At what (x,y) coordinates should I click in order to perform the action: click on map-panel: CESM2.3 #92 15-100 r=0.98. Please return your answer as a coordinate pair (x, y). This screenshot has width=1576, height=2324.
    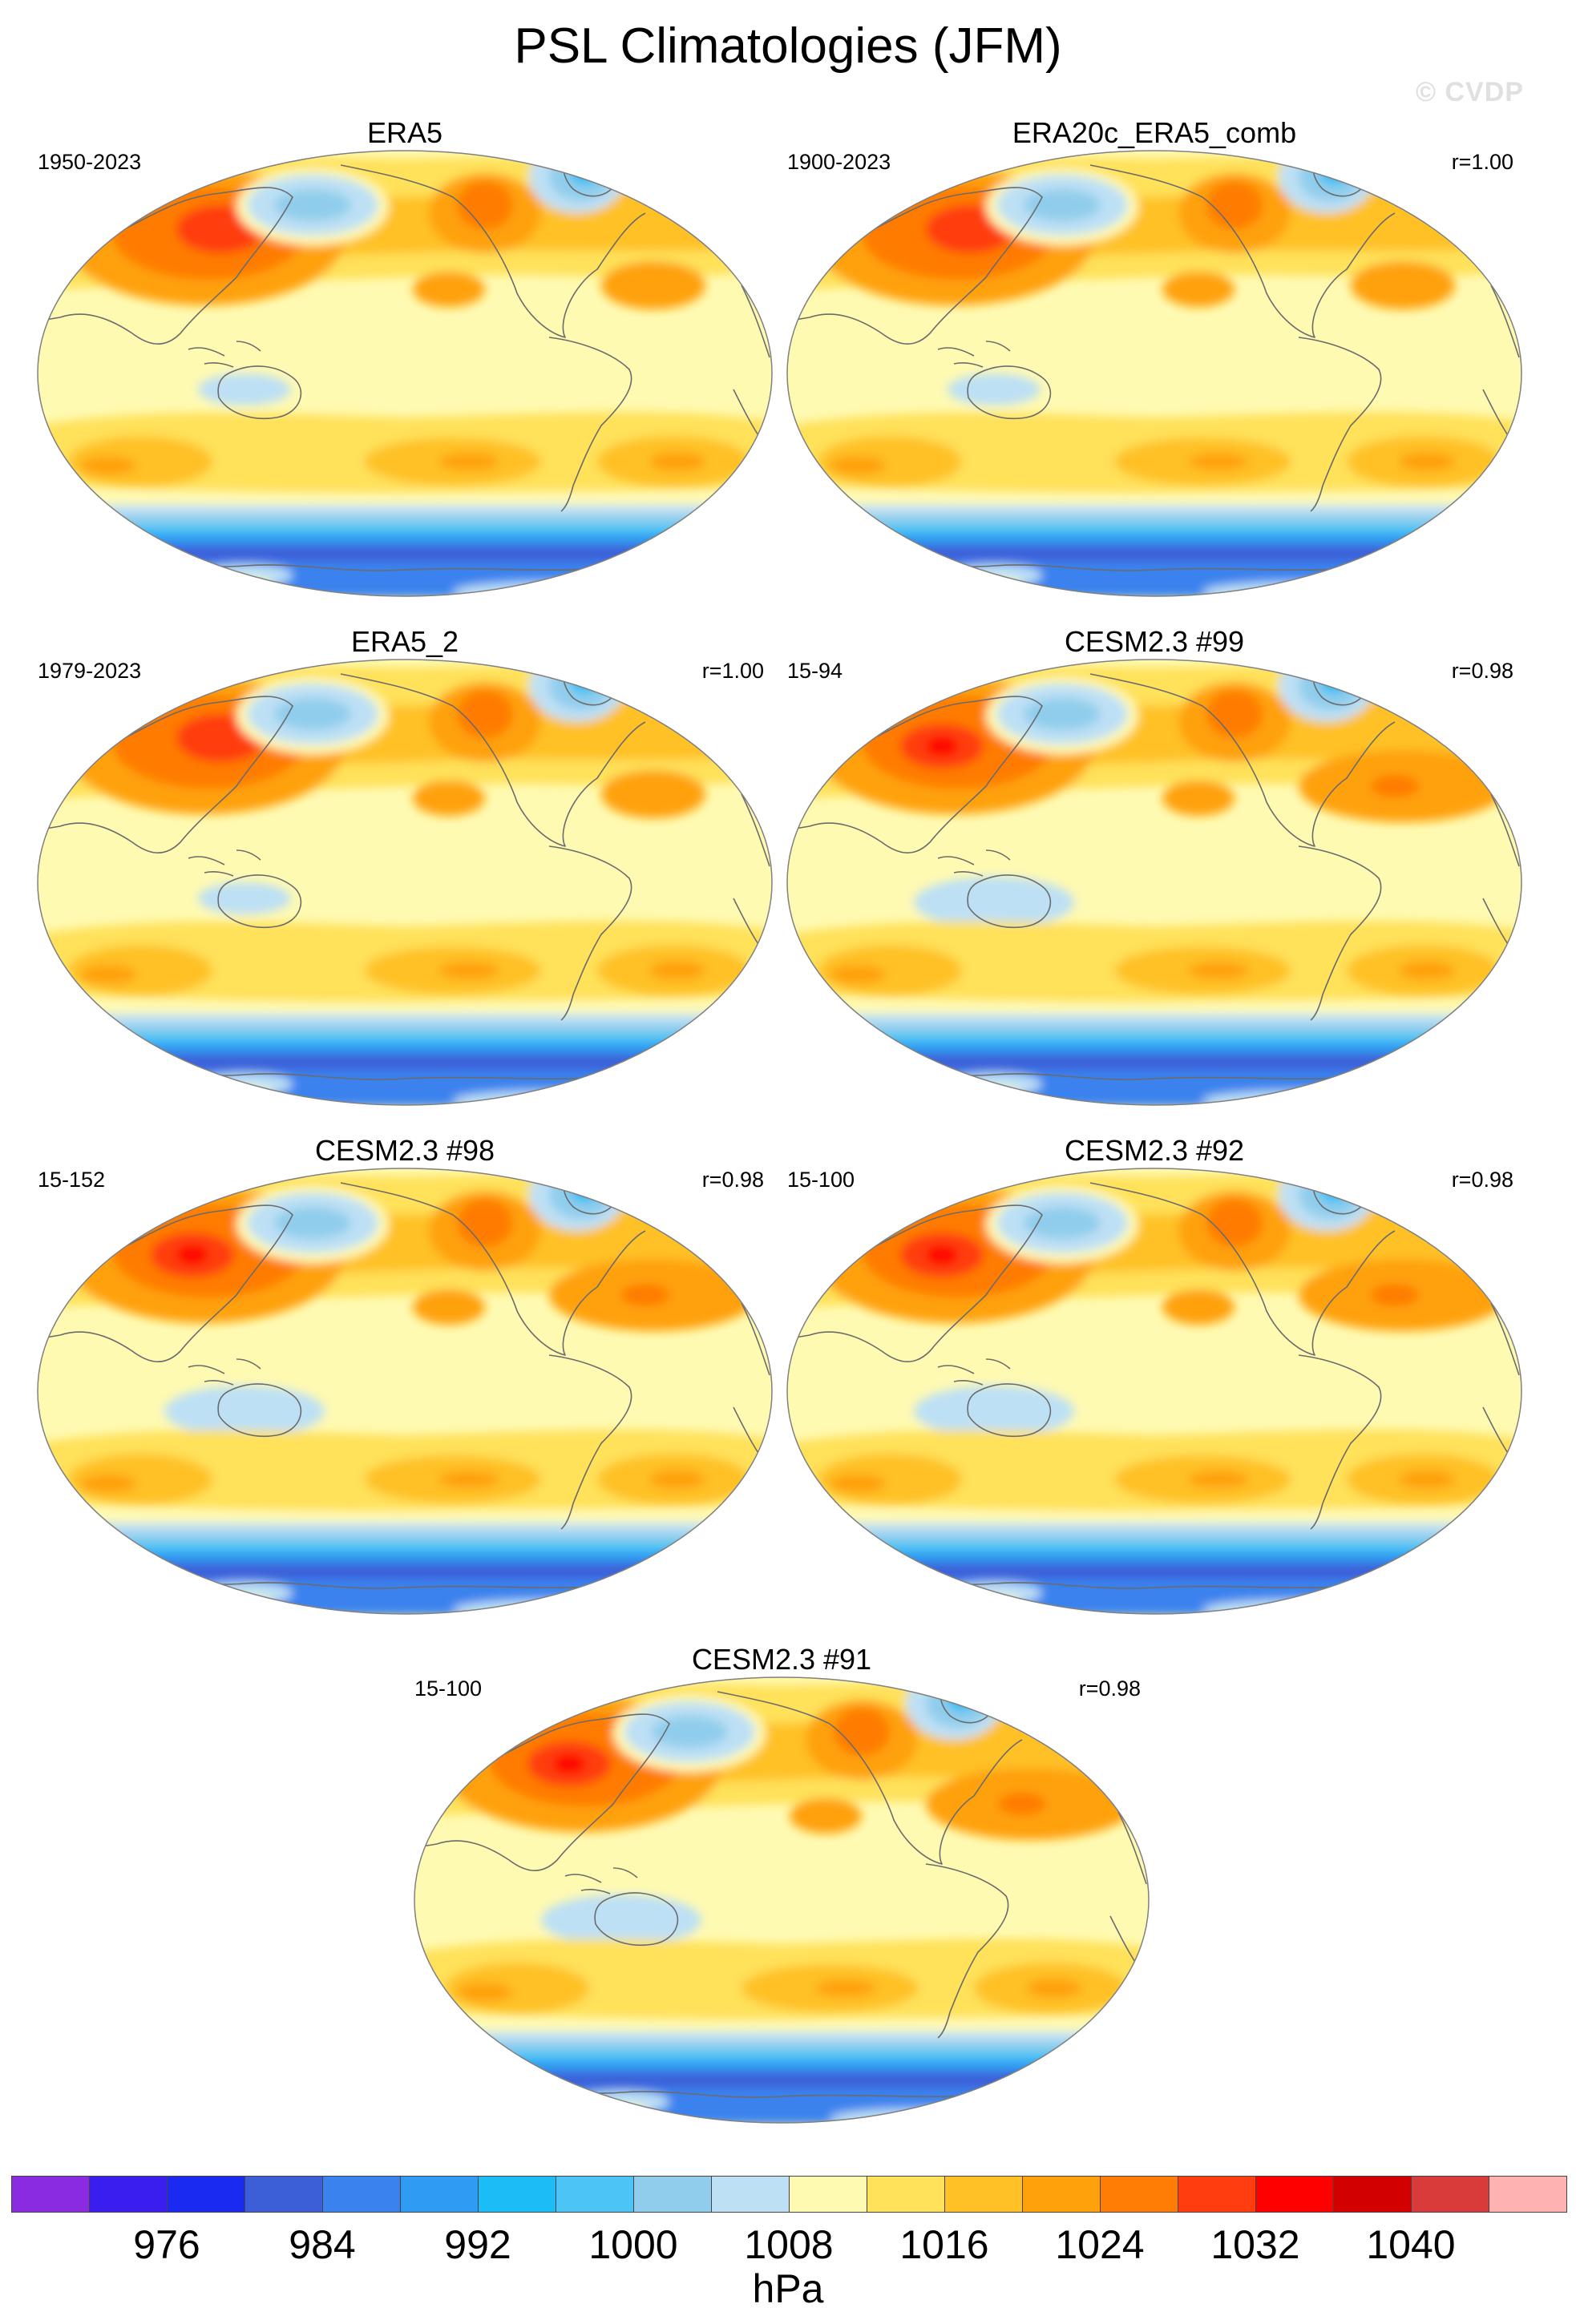
    Looking at the image, I should click on (1154, 1372).